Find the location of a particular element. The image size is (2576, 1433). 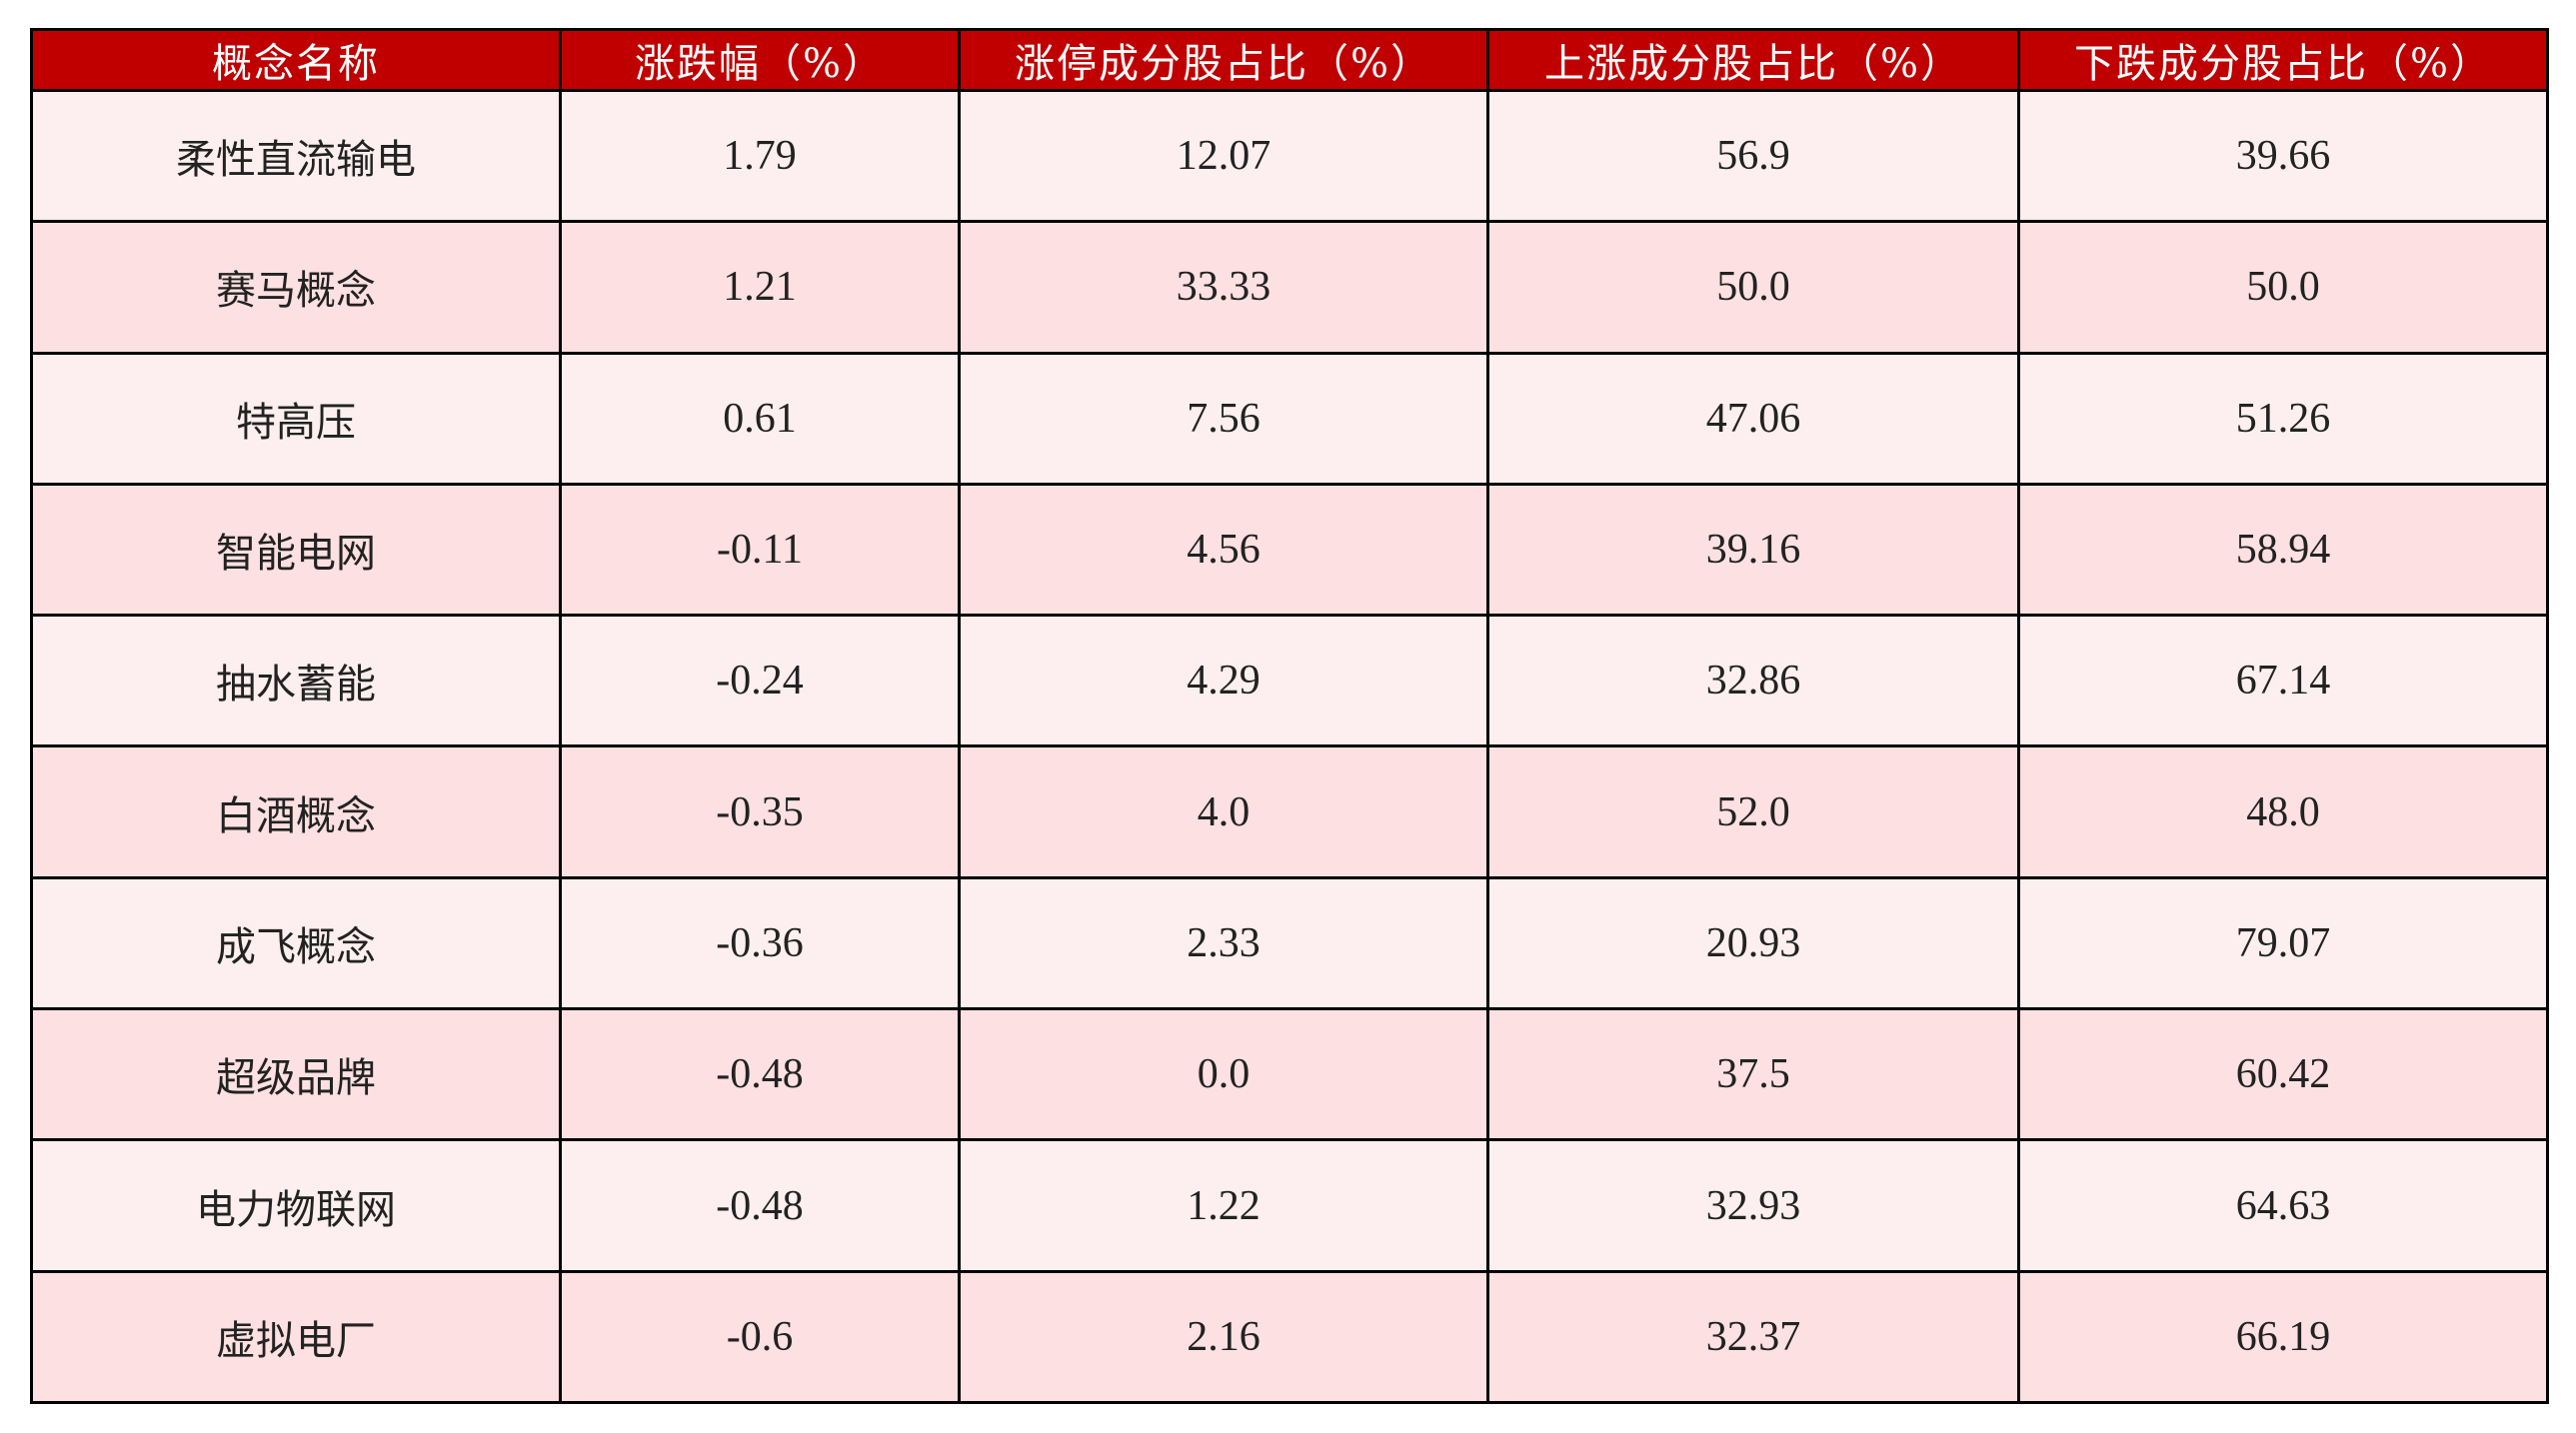

cell-limit-up-ratio: 2.33 is located at coordinates (1224, 943).